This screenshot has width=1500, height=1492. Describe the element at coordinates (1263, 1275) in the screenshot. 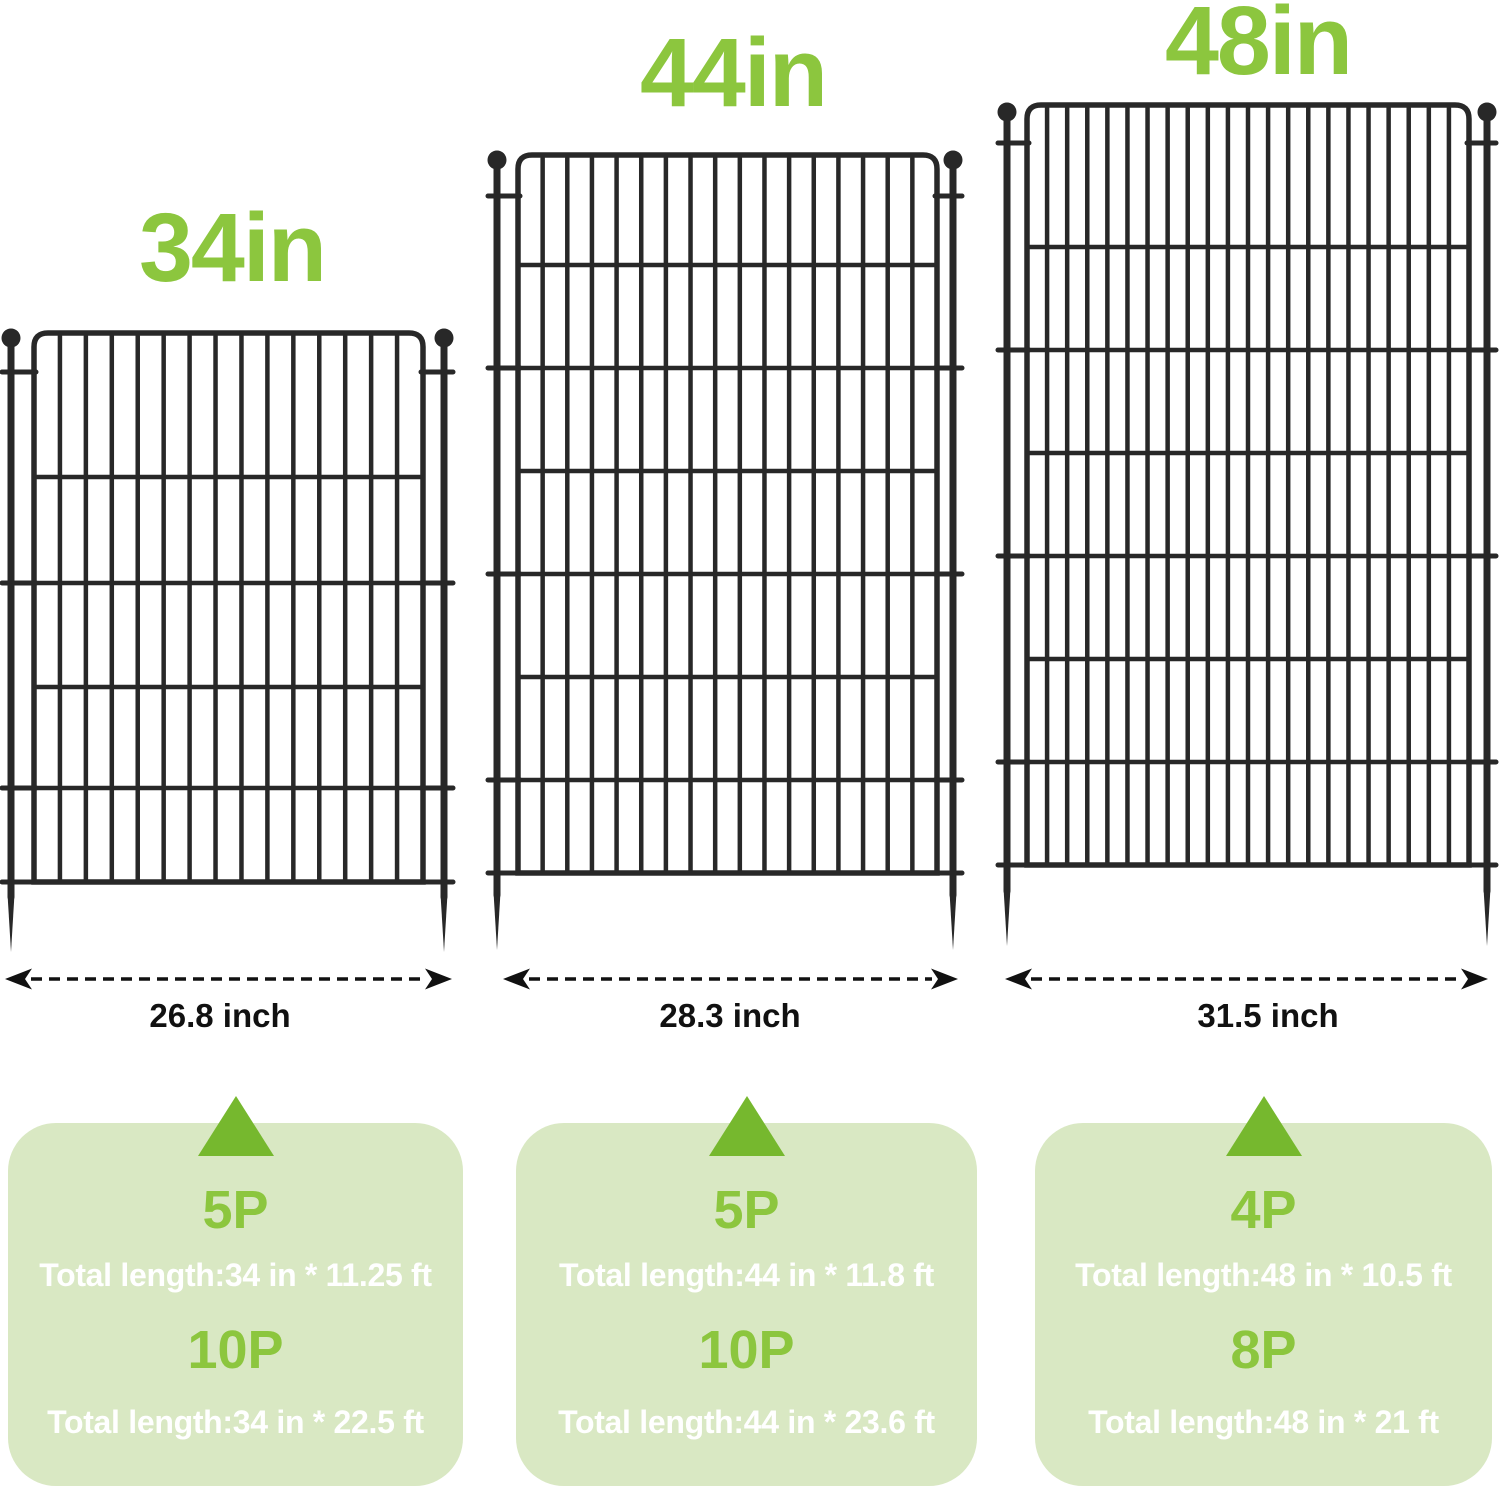

I see `pack-total-length: Total length:48 in * 10.5 ft` at that location.